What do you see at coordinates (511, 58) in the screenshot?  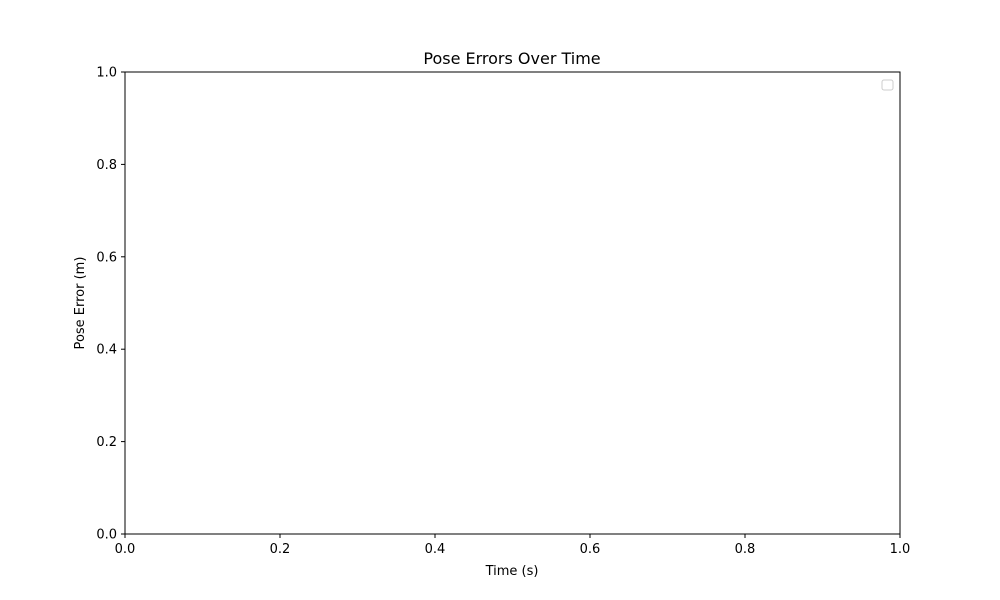 I see `chart-title: Pose Errors Over Time` at bounding box center [511, 58].